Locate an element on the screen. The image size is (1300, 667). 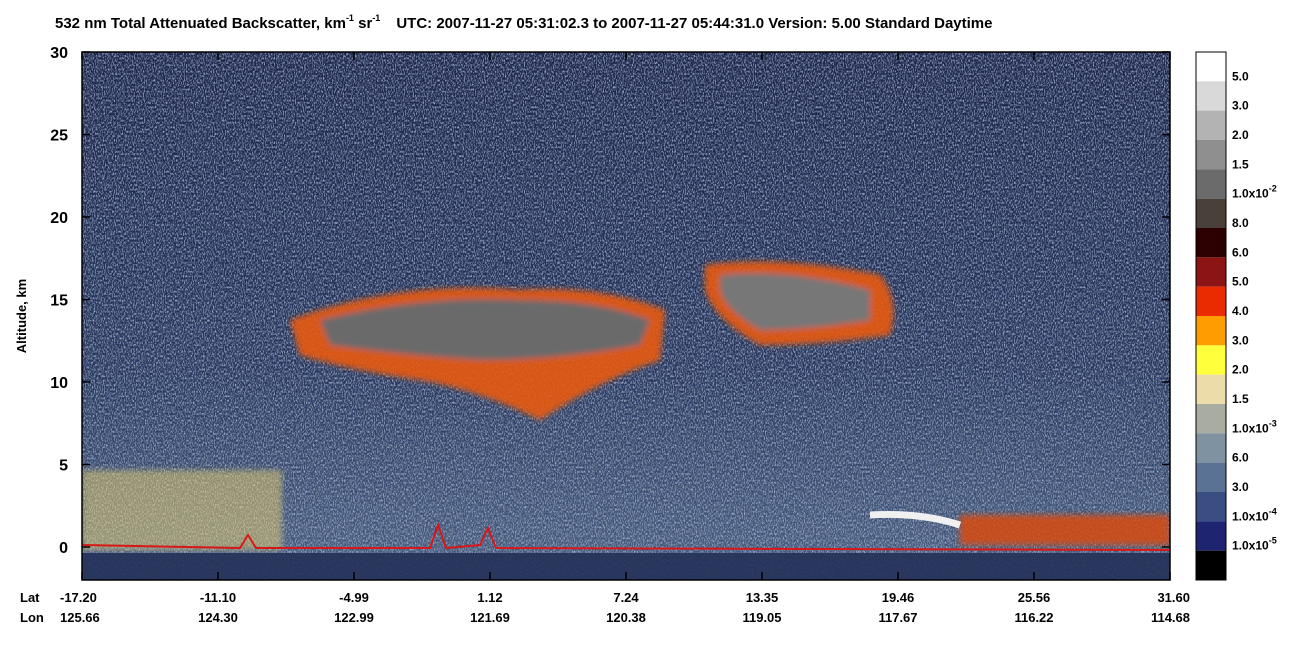
colorbar-label: 1.0x10⁻³ is located at coordinates (1254, 426).